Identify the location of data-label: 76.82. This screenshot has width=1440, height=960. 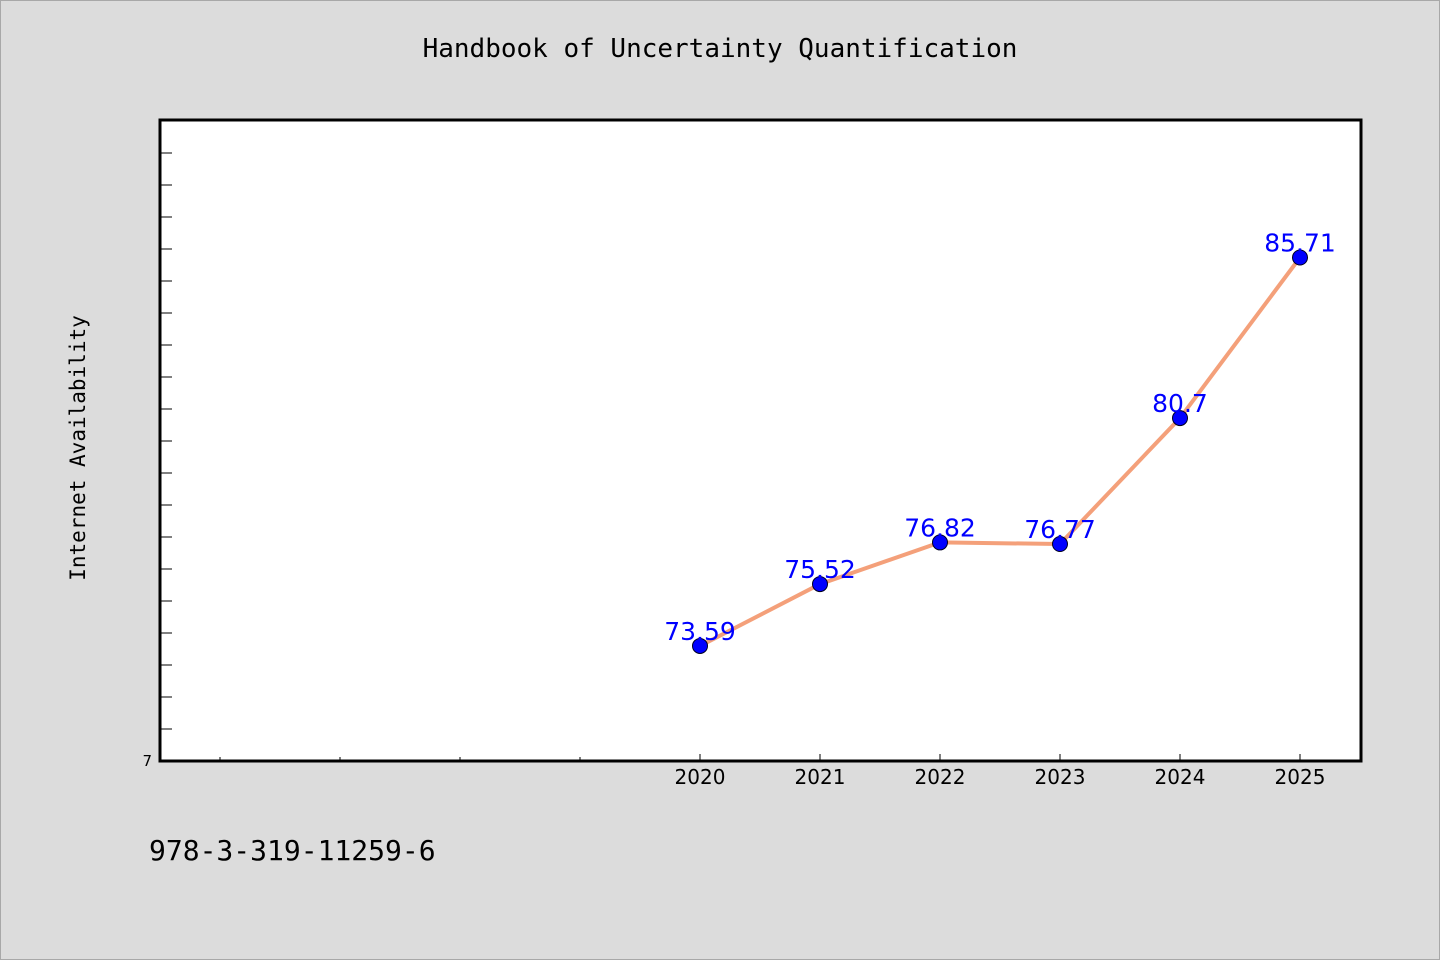
(940, 527).